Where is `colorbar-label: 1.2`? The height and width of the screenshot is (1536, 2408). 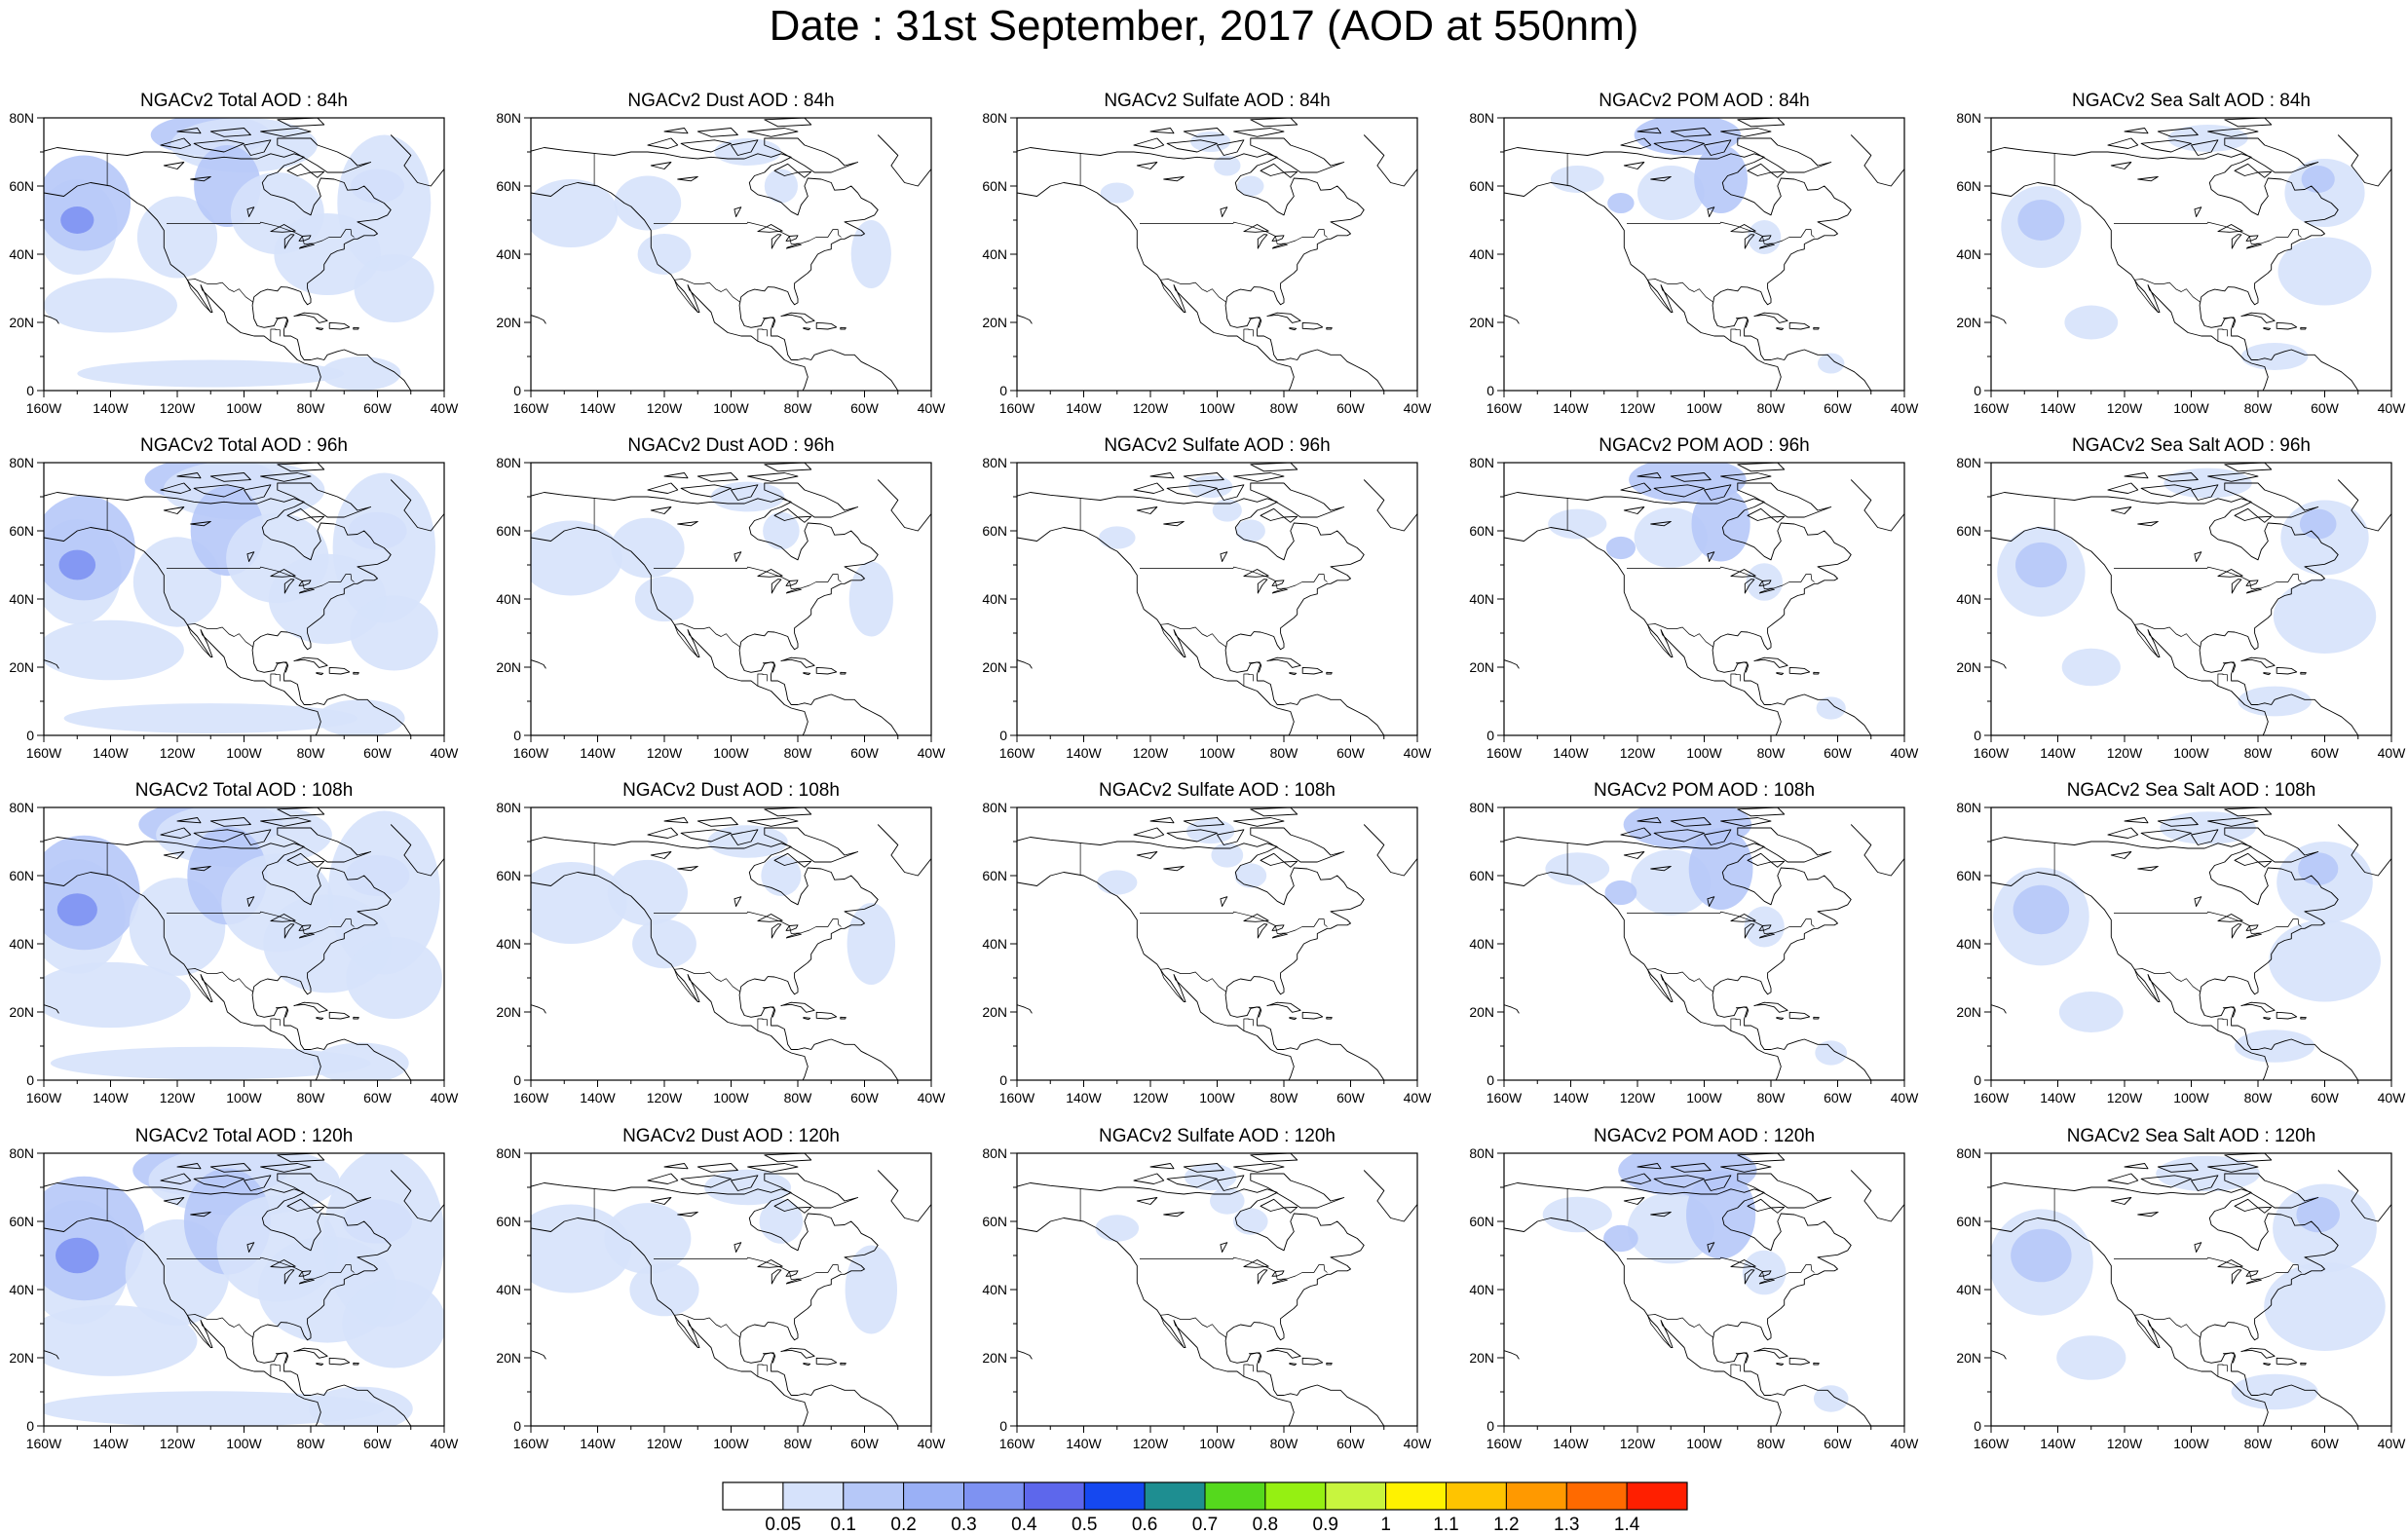
colorbar-label: 1.2 is located at coordinates (1506, 1525).